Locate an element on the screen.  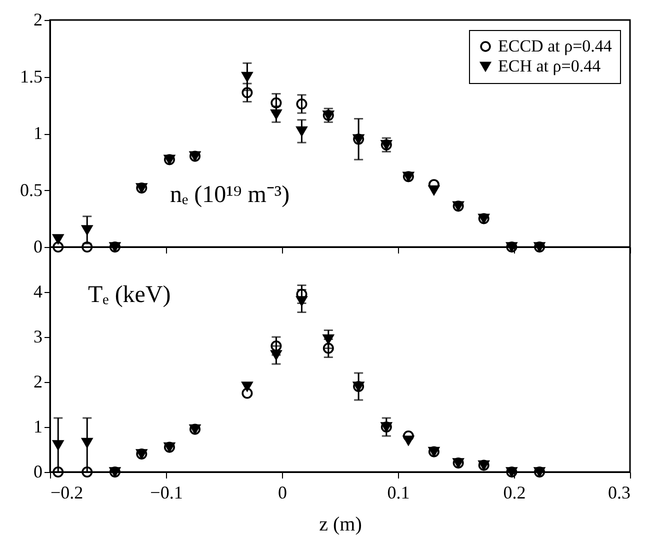
x-tick-label: −0.1 is located at coordinates (166, 492).